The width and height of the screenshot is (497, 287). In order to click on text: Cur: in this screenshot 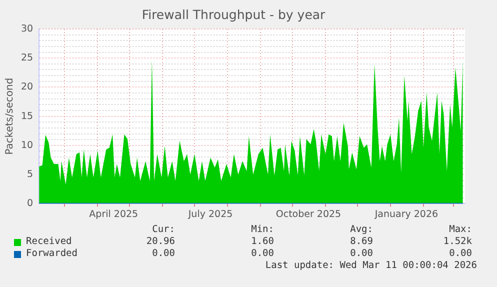, I will do `click(163, 229)`.